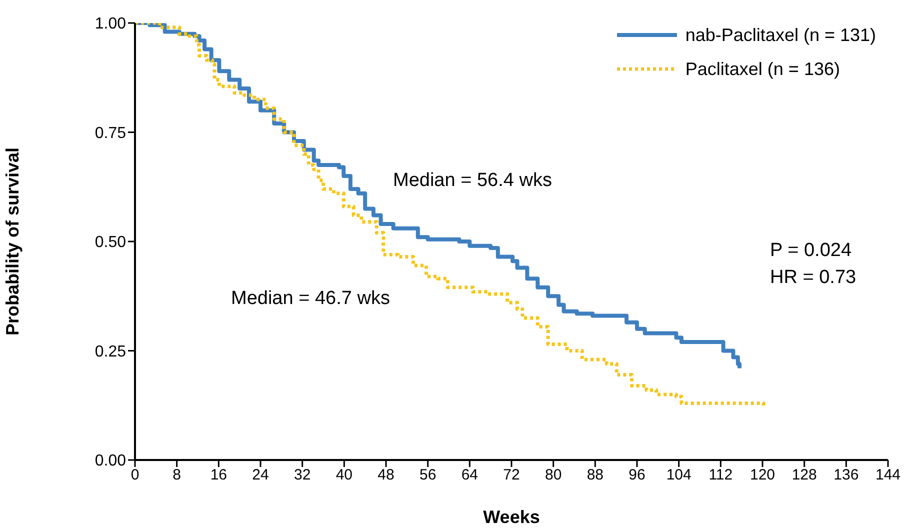 The image size is (904, 531). Describe the element at coordinates (511, 517) in the screenshot. I see `x-axis-title: Weeks` at that location.